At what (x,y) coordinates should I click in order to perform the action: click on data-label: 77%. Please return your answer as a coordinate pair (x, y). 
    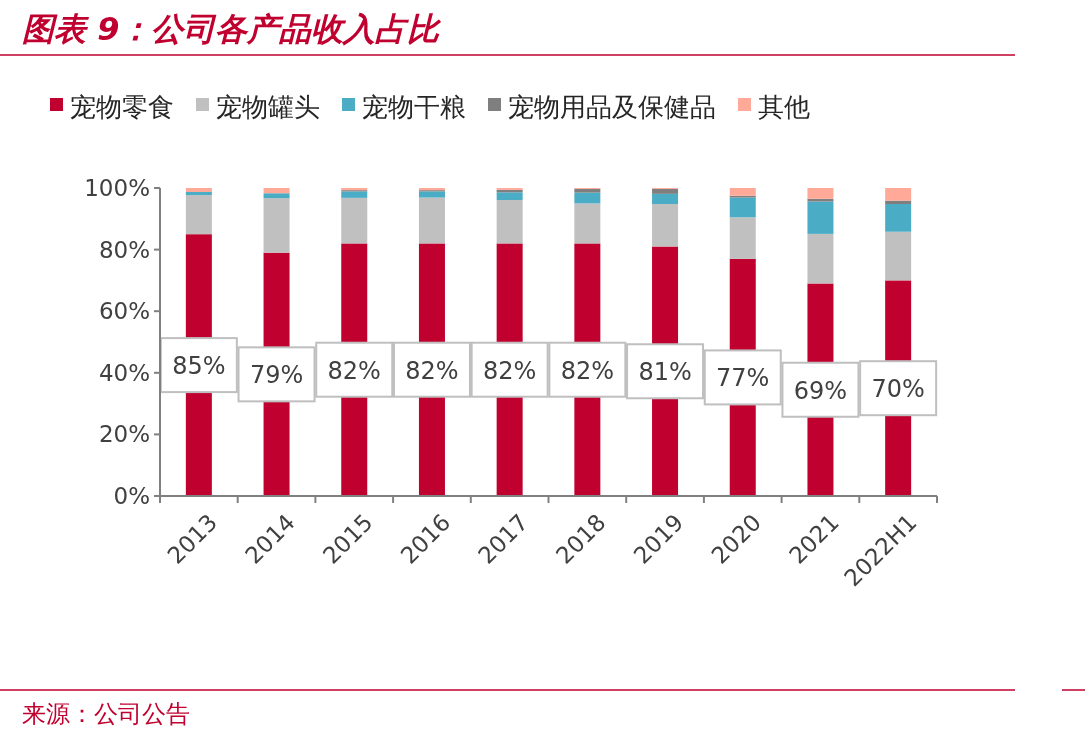
    Looking at the image, I should click on (743, 378).